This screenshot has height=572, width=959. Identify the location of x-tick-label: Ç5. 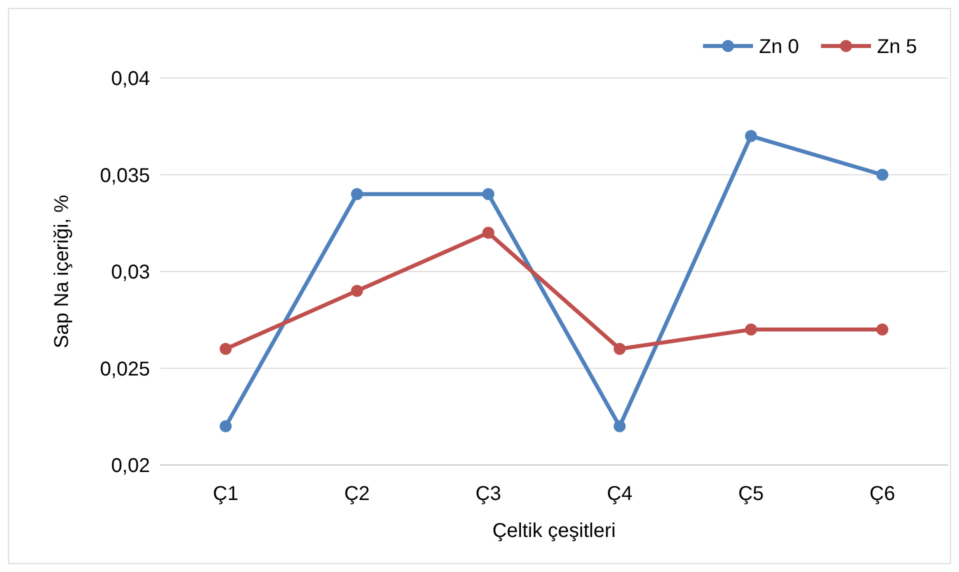
(751, 494).